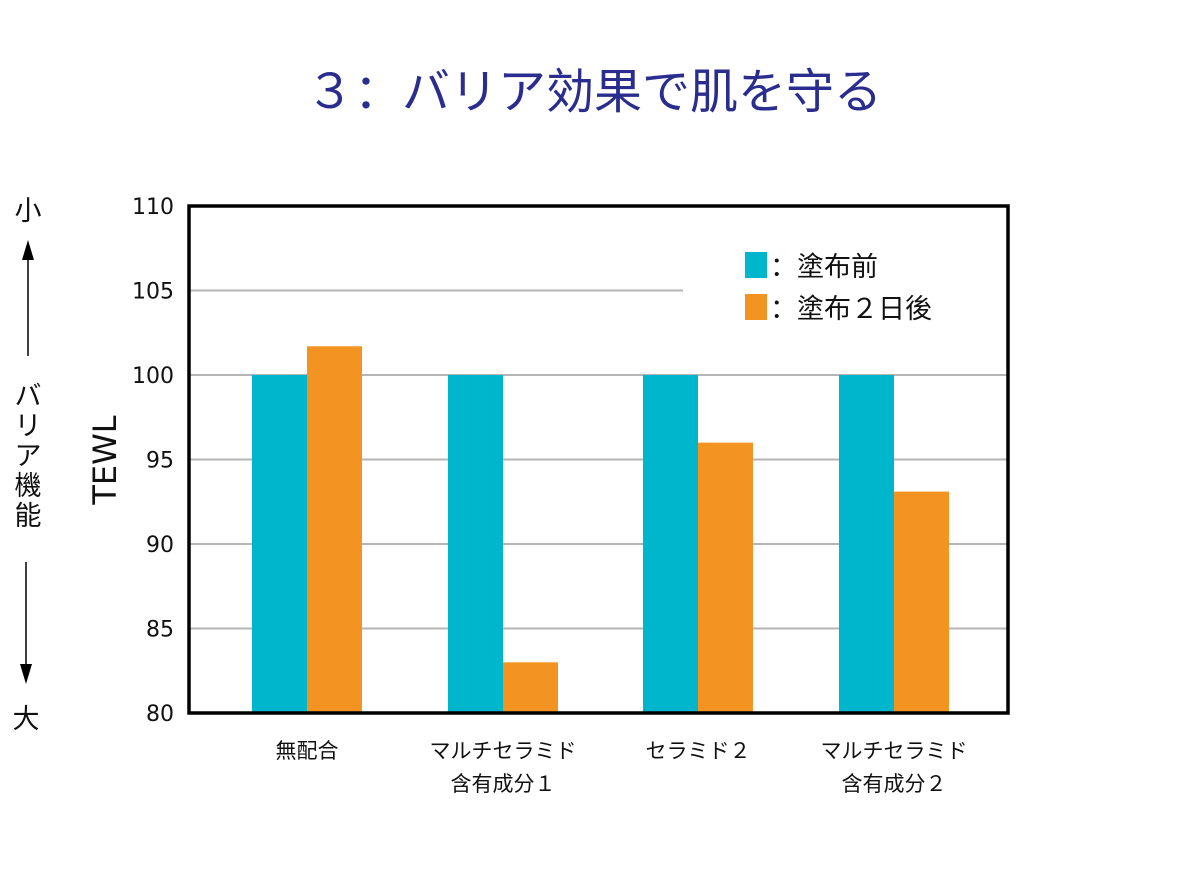 This screenshot has height=872, width=1200. What do you see at coordinates (28, 456) in the screenshot?
I see `side-label-barrier: ア` at bounding box center [28, 456].